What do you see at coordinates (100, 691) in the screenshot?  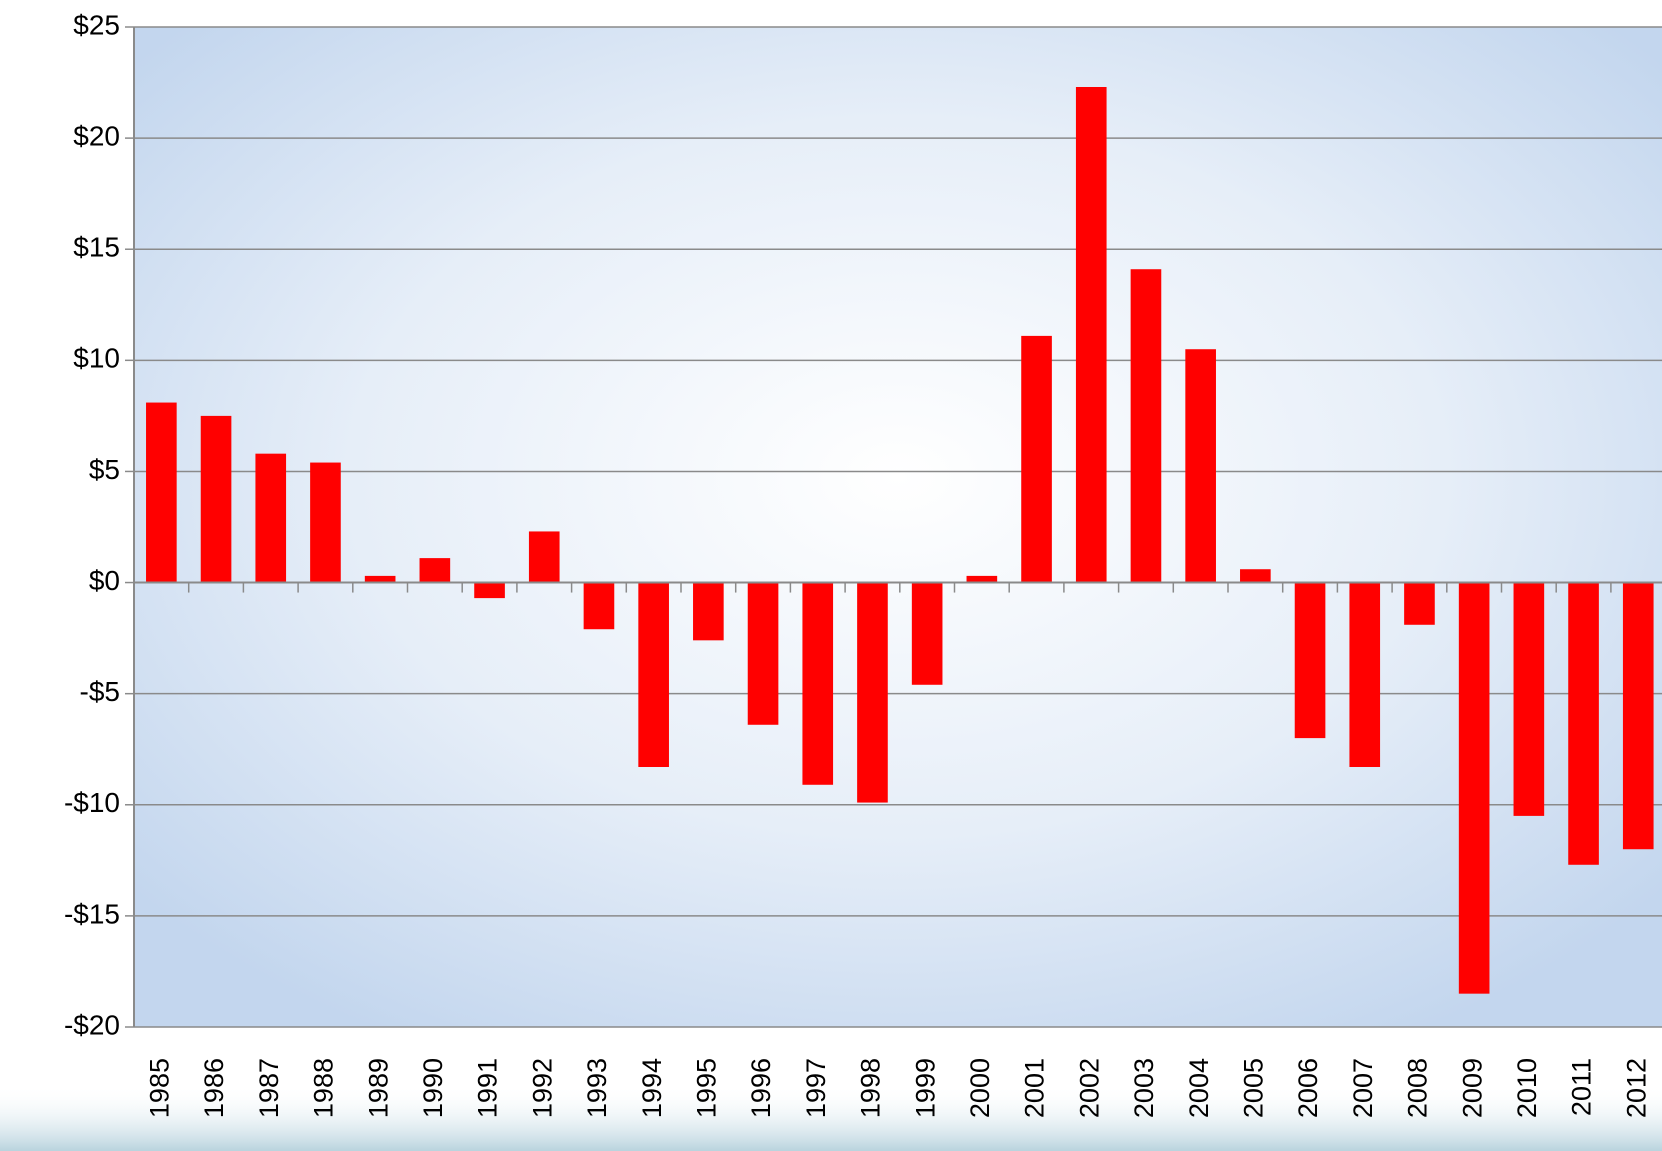 I see `y-tick-label: -$5` at bounding box center [100, 691].